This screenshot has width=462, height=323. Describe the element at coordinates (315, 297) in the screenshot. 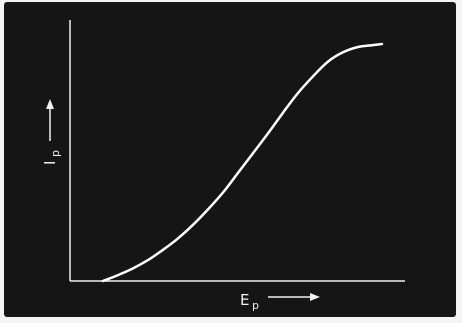

I see `x-axis-label-arrowhead` at that location.